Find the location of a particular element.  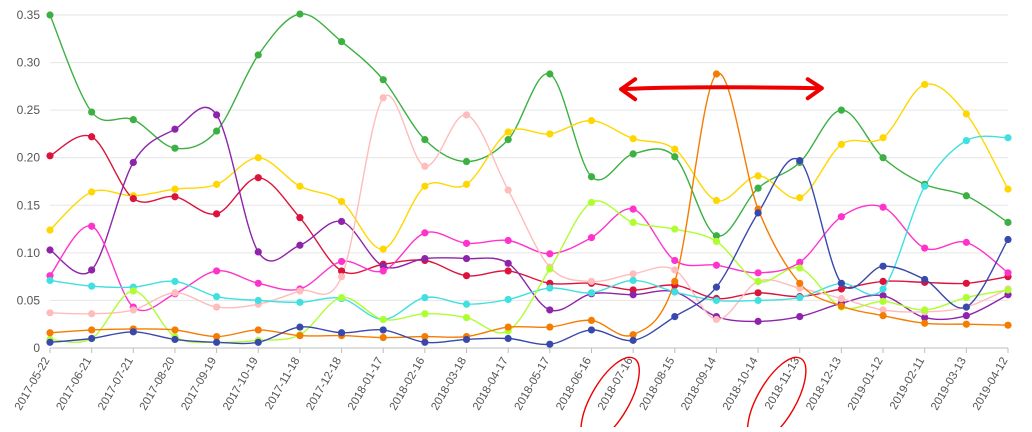

y-tick-label: 0 is located at coordinates (36, 348).